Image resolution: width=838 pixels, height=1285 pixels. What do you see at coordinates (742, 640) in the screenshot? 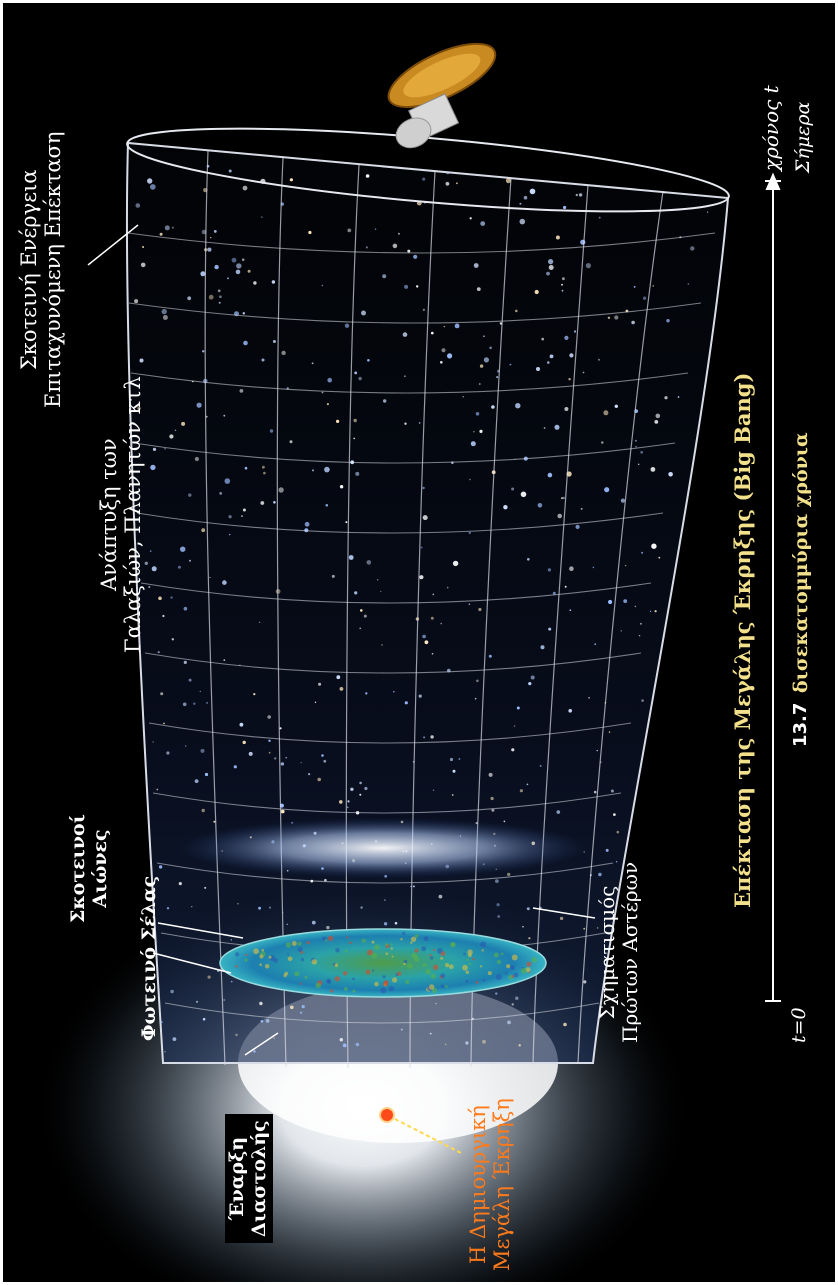
I see `expansion-caption: Επέκταση της Μεγάλης Έκρηξης (Big Bang)` at bounding box center [742, 640].